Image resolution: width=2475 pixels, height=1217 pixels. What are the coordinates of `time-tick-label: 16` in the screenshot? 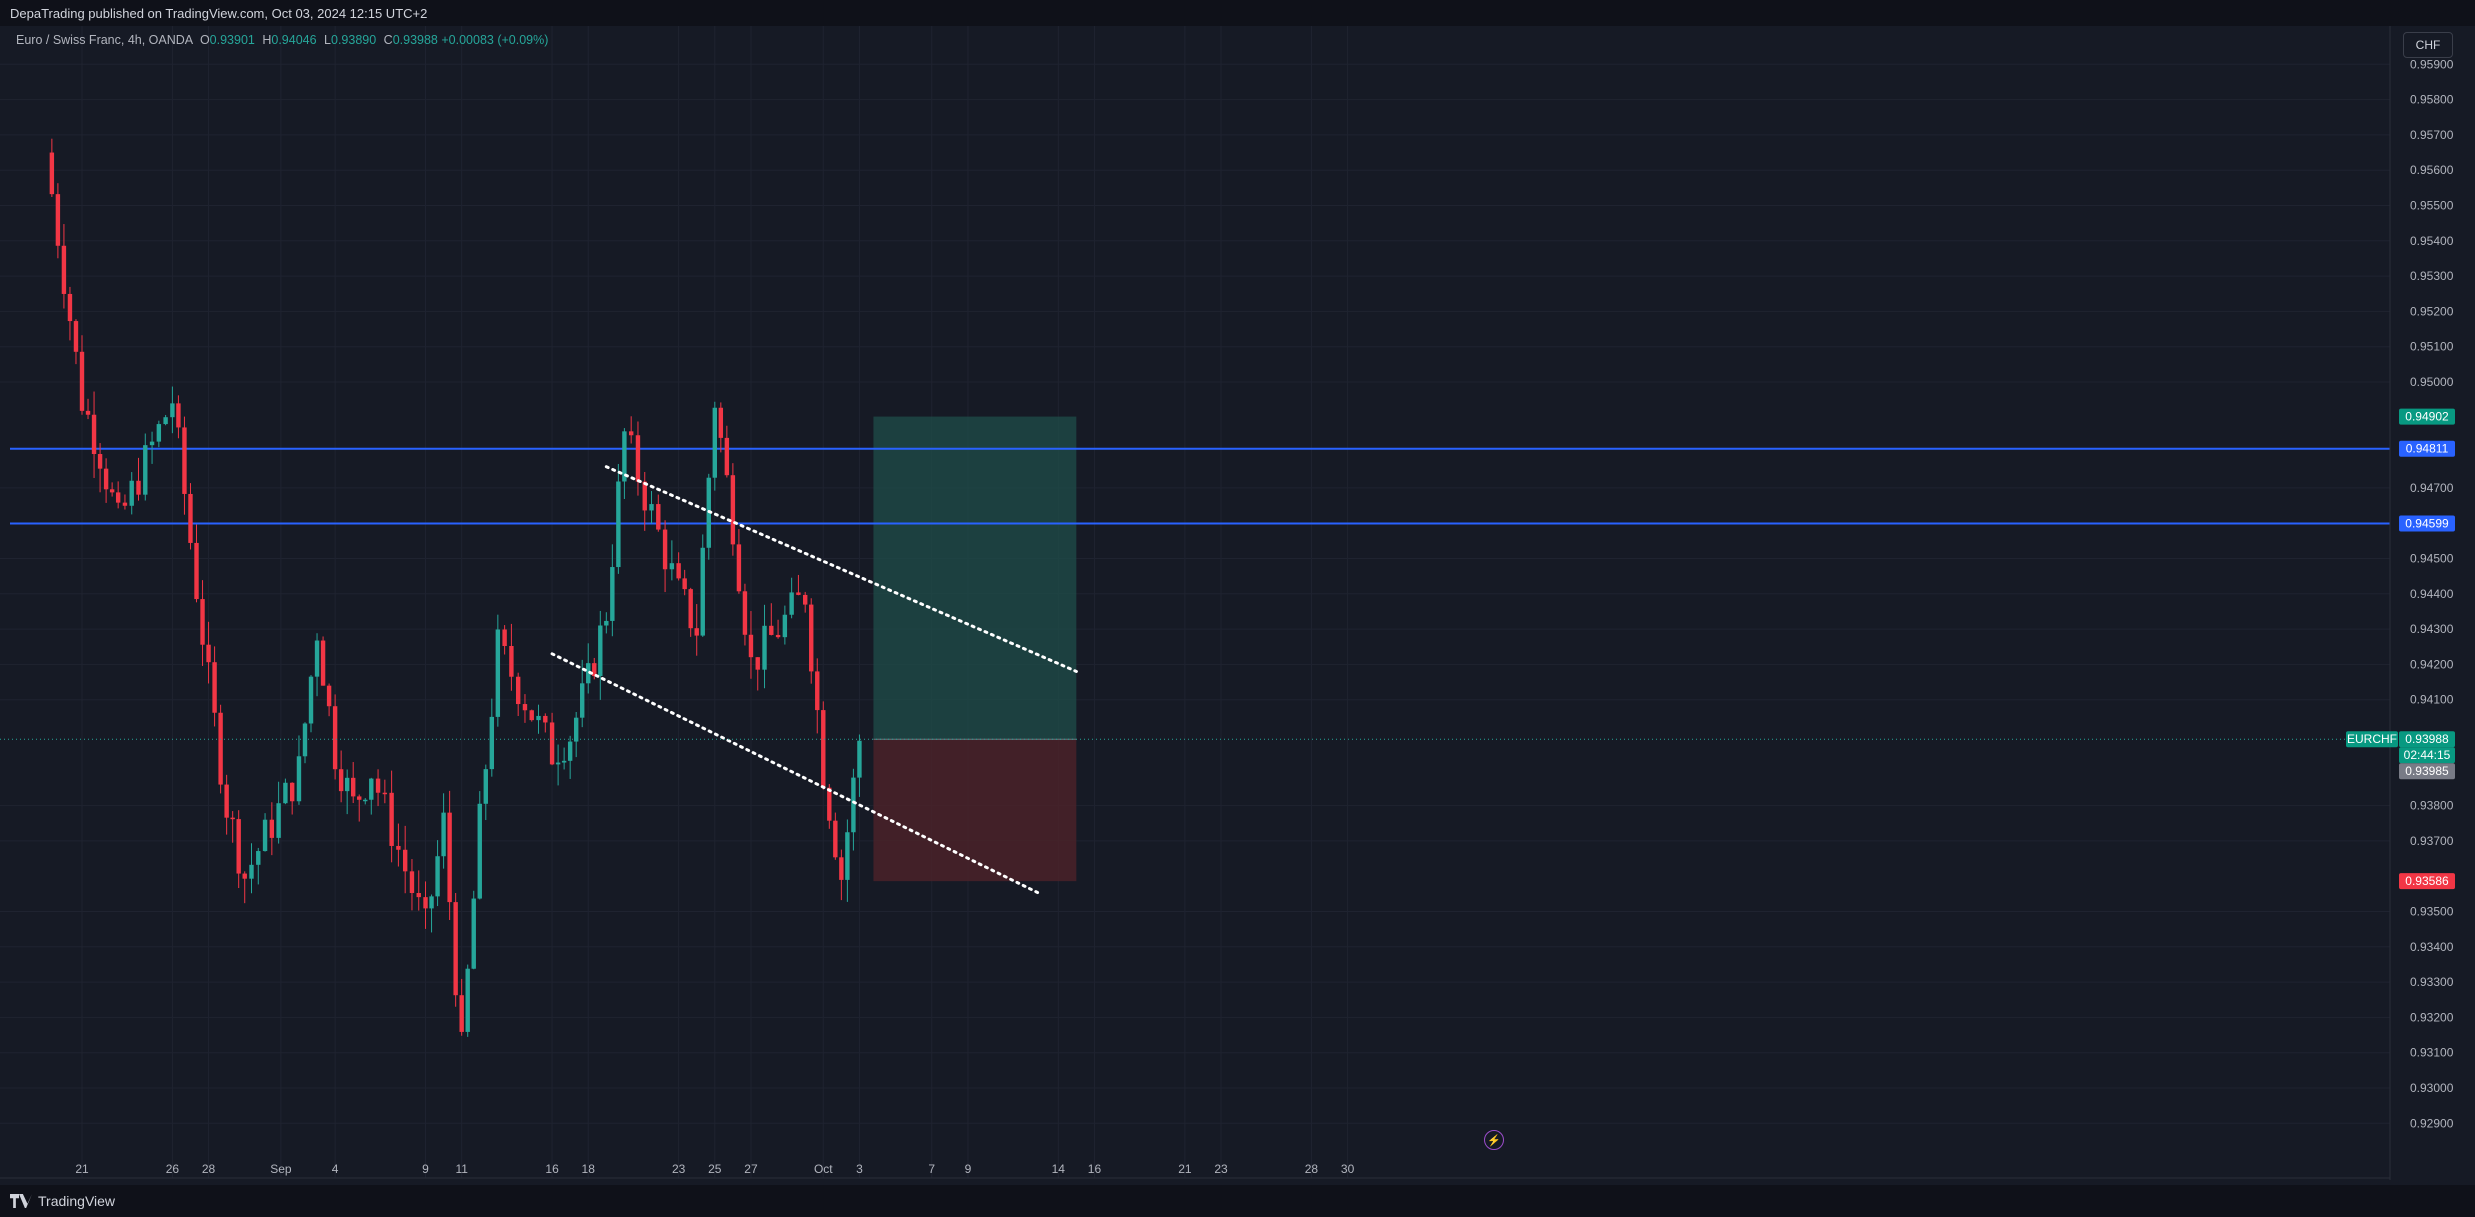 It's located at (1095, 1169).